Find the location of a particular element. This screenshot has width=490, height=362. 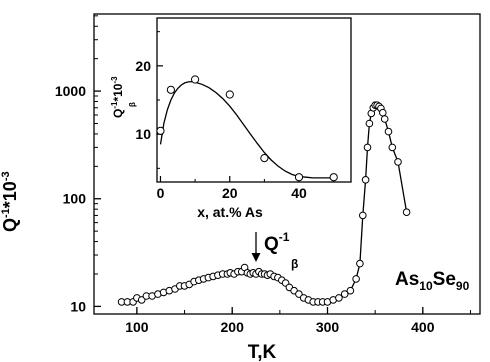

inset-y-tick-label: 10 is located at coordinates (143, 134).